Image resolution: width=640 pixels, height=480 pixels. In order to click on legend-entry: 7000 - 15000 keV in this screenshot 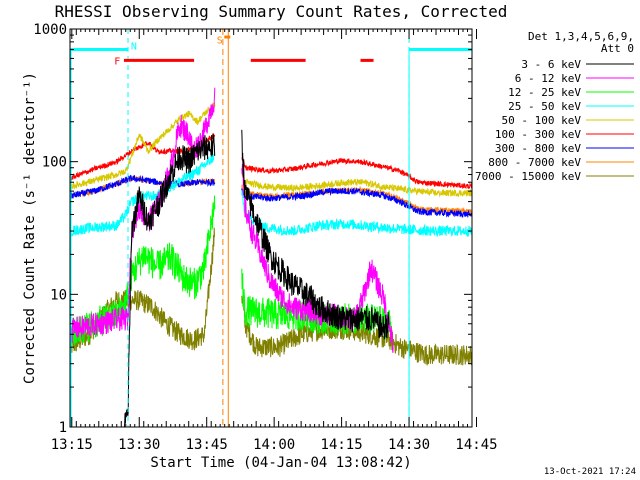, I will do `click(554, 176)`.